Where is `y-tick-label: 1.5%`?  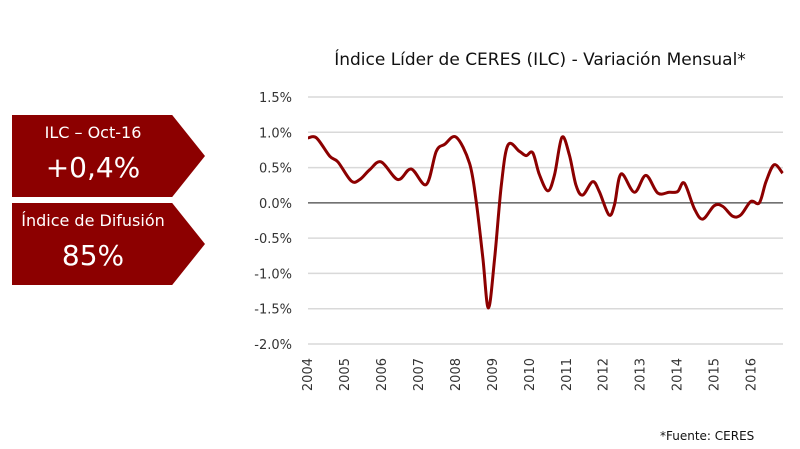
y-tick-label: 1.5% is located at coordinates (275, 98).